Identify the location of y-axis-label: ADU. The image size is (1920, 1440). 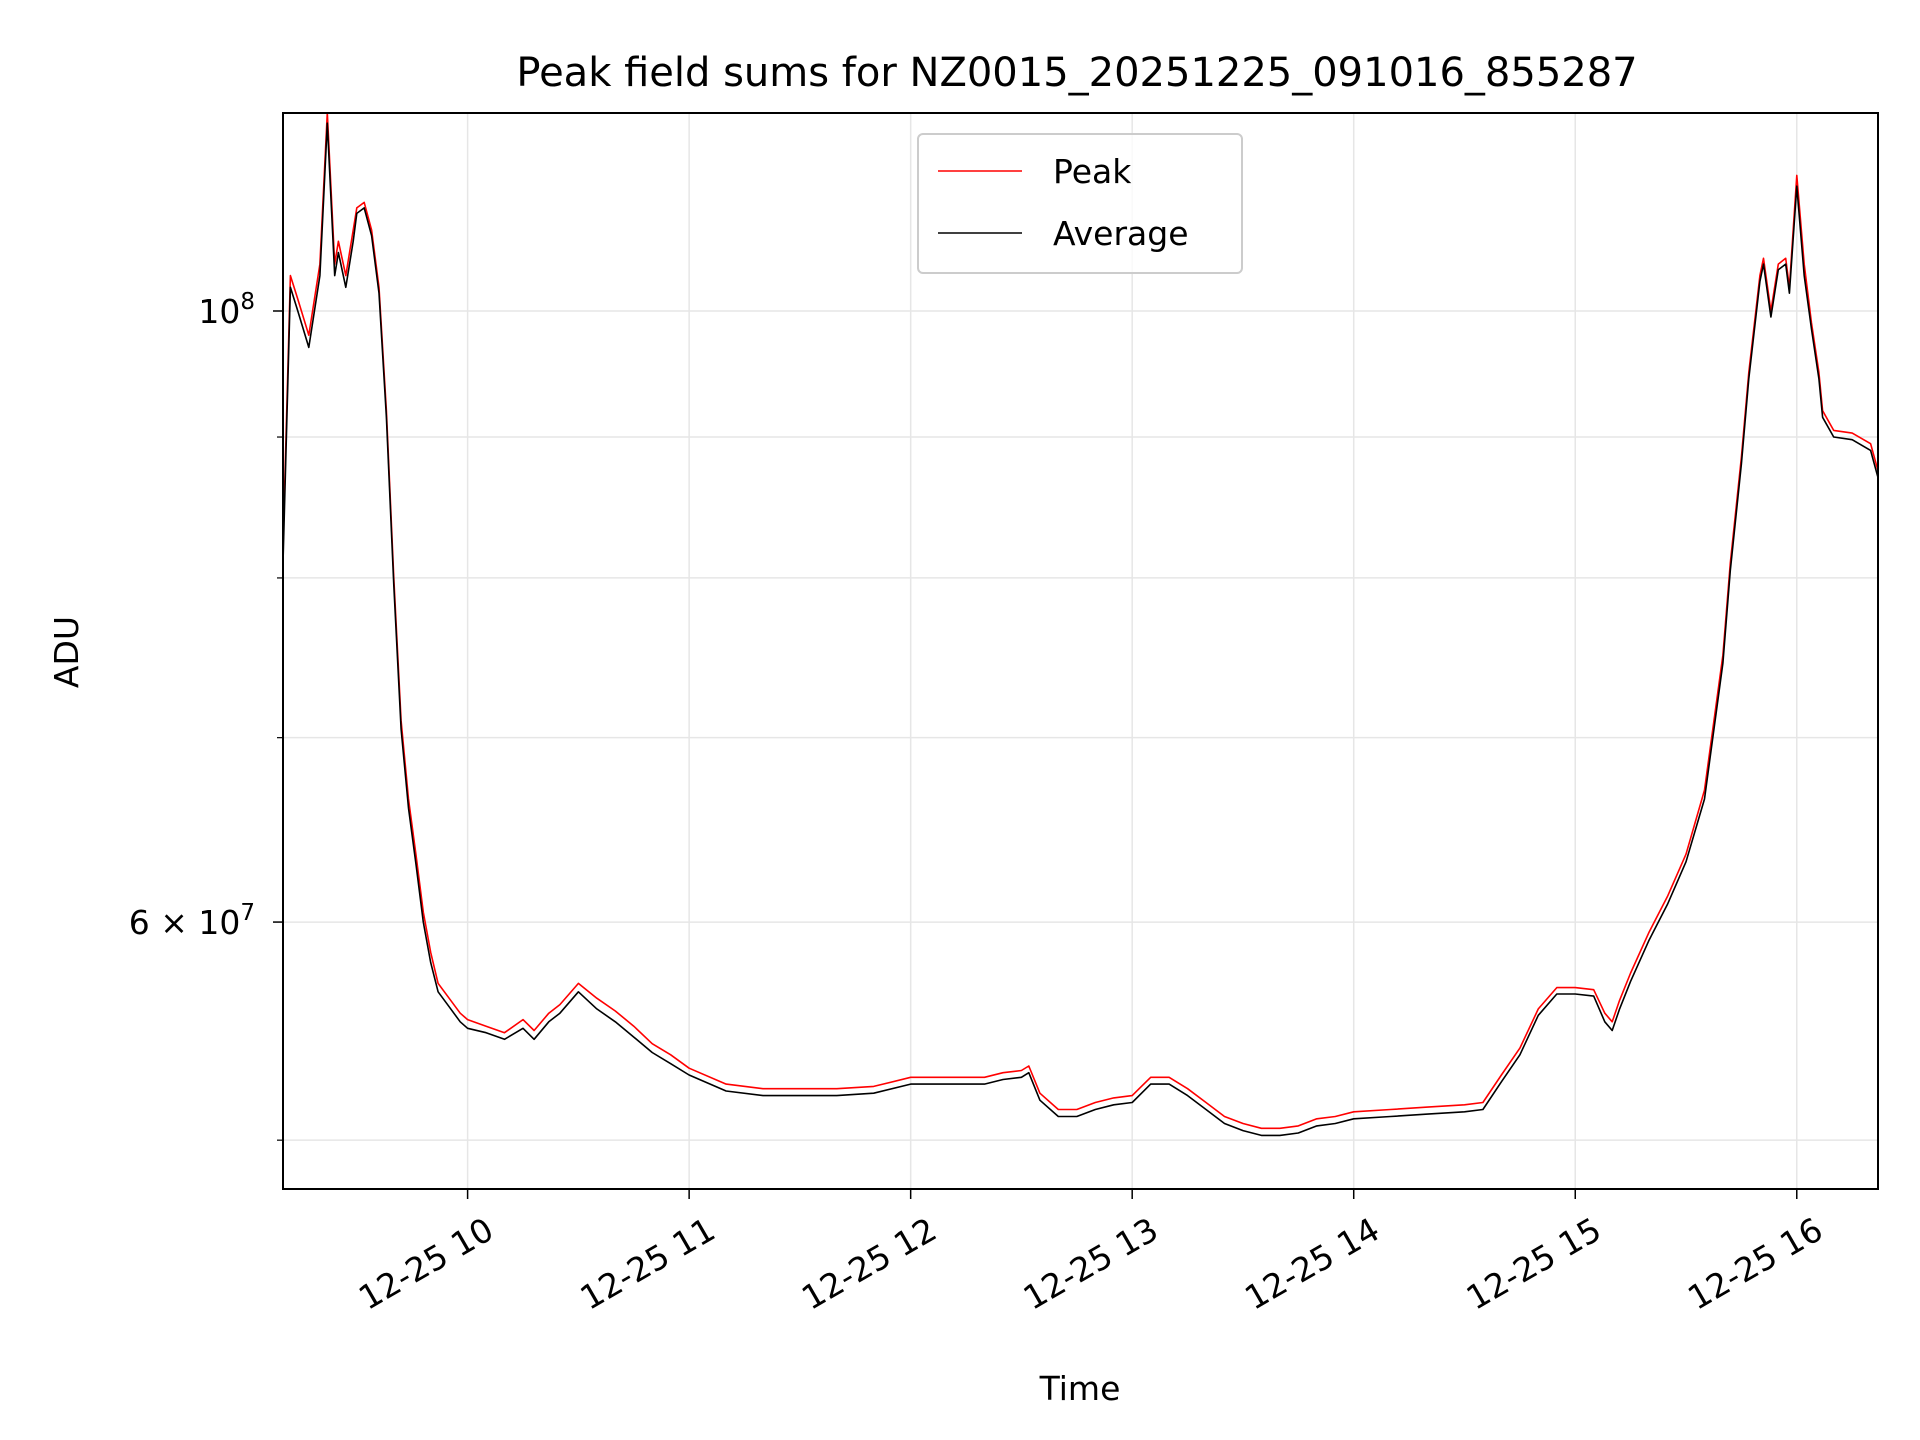
(66, 652).